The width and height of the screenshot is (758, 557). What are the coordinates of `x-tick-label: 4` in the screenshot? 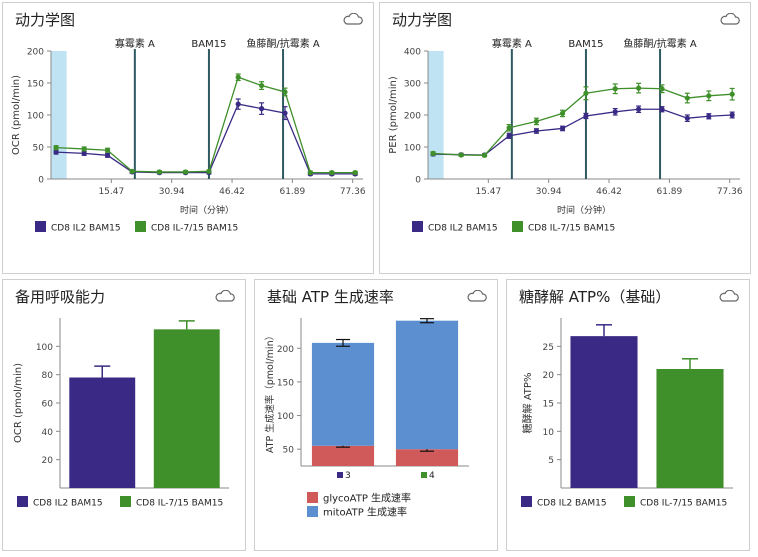 It's located at (432, 476).